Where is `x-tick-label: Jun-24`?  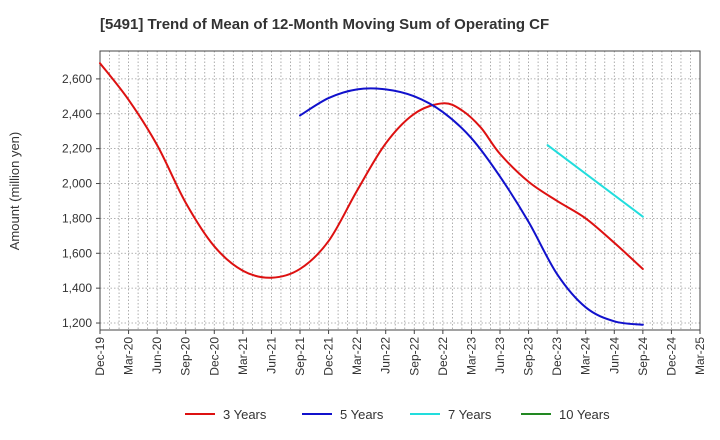 x-tick-label: Jun-24 is located at coordinates (614, 355).